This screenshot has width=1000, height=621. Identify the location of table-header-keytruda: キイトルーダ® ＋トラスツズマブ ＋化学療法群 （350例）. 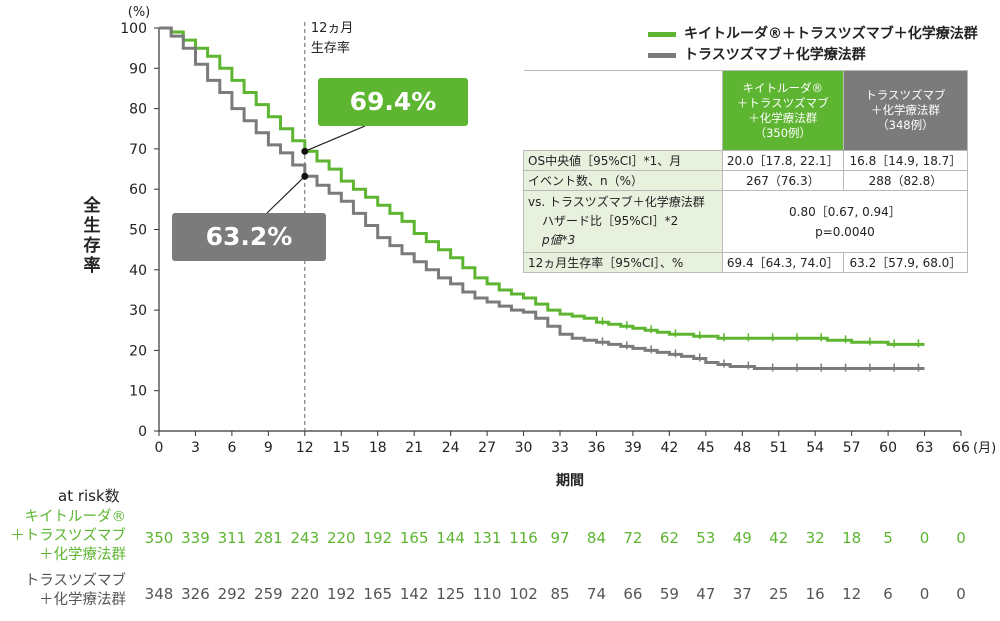
(782, 110).